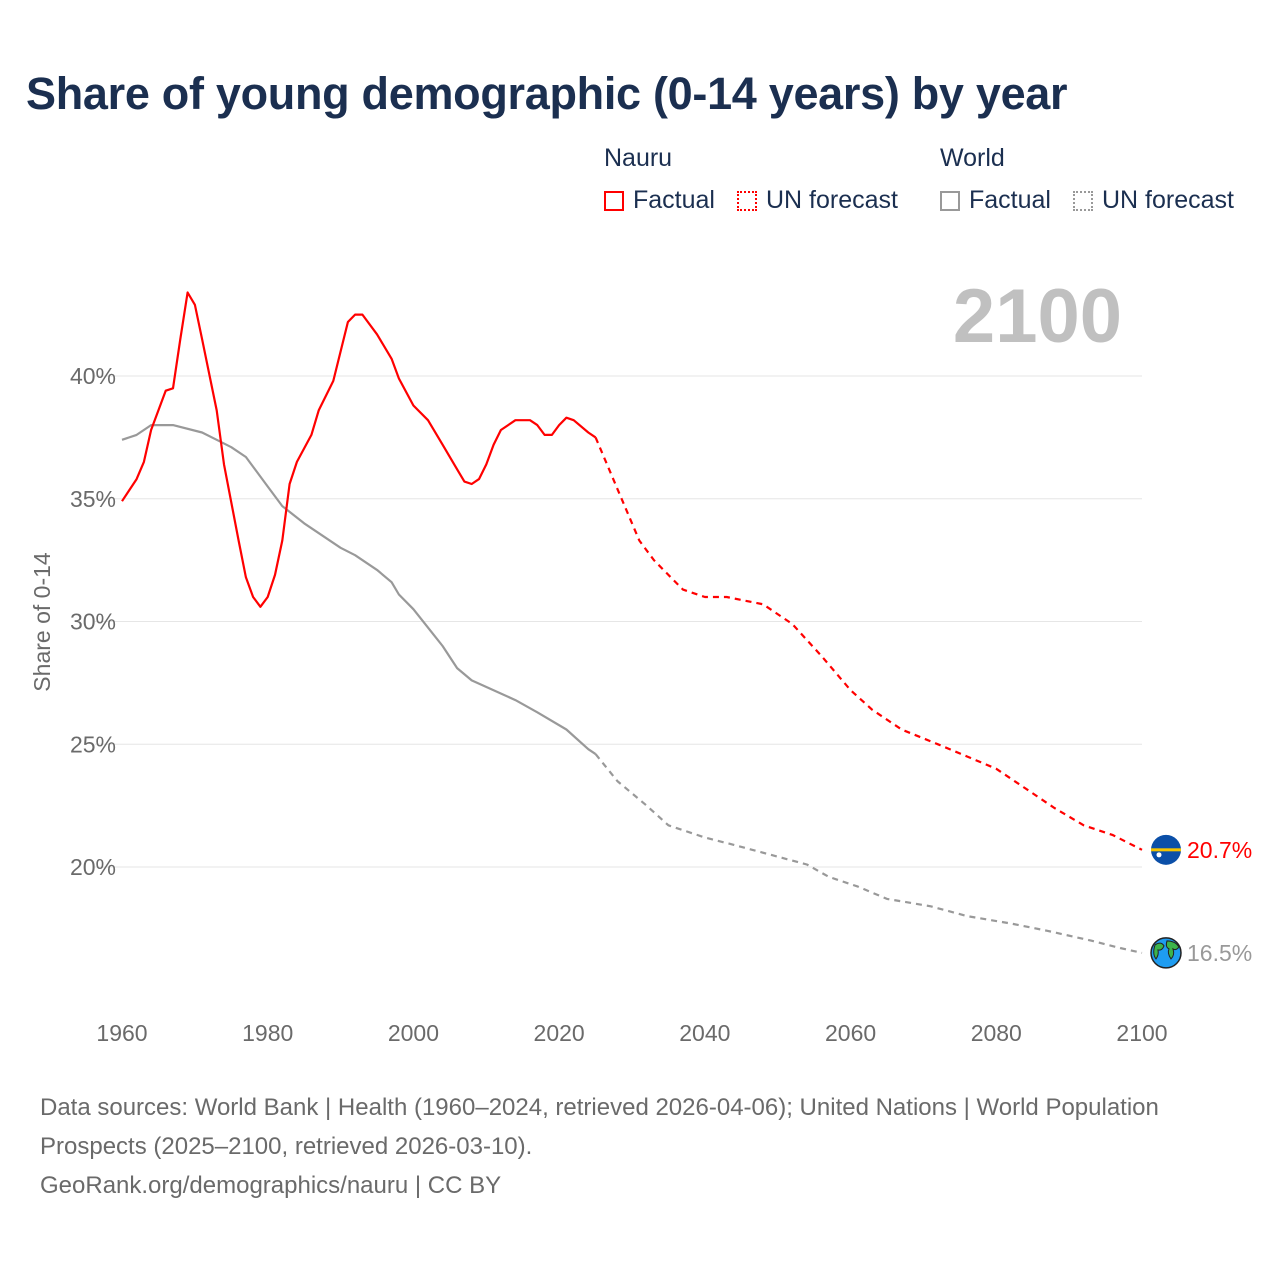 The height and width of the screenshot is (1280, 1280). I want to click on x-tick-label: 2000, so click(413, 1033).